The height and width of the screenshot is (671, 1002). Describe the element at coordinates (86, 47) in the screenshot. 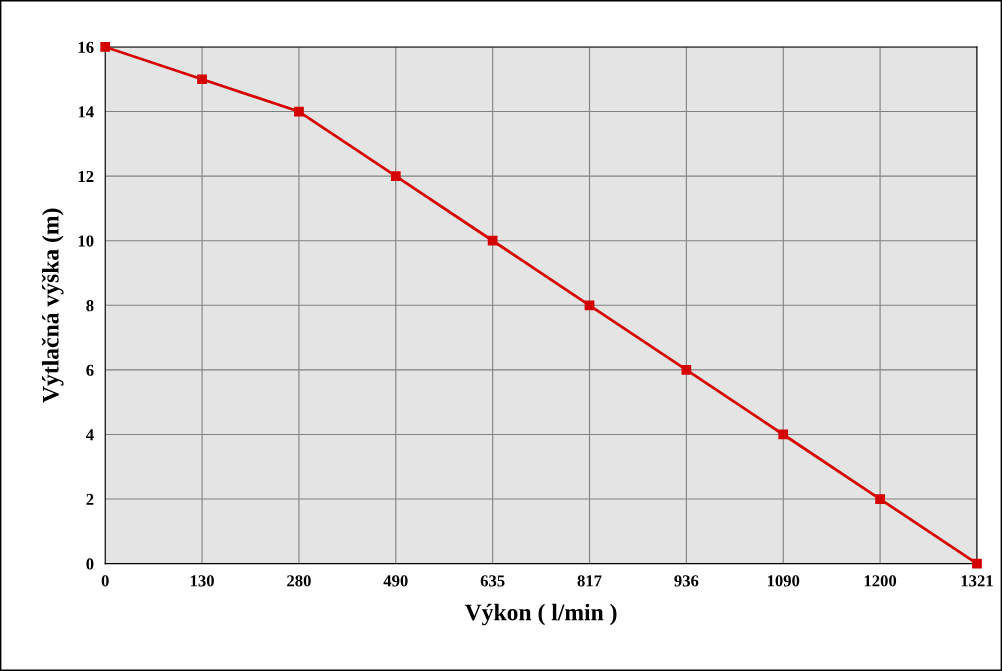

I see `y-tick-label: 16` at that location.